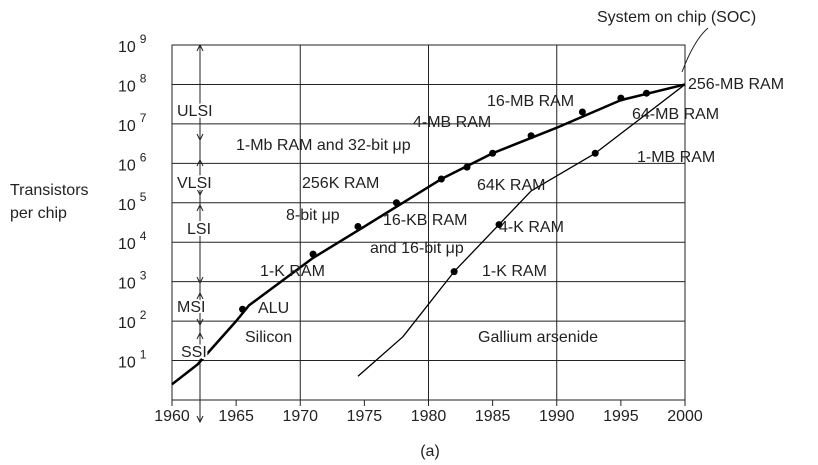  Describe the element at coordinates (530, 101) in the screenshot. I see `annotation: 16-MB RAM` at that location.